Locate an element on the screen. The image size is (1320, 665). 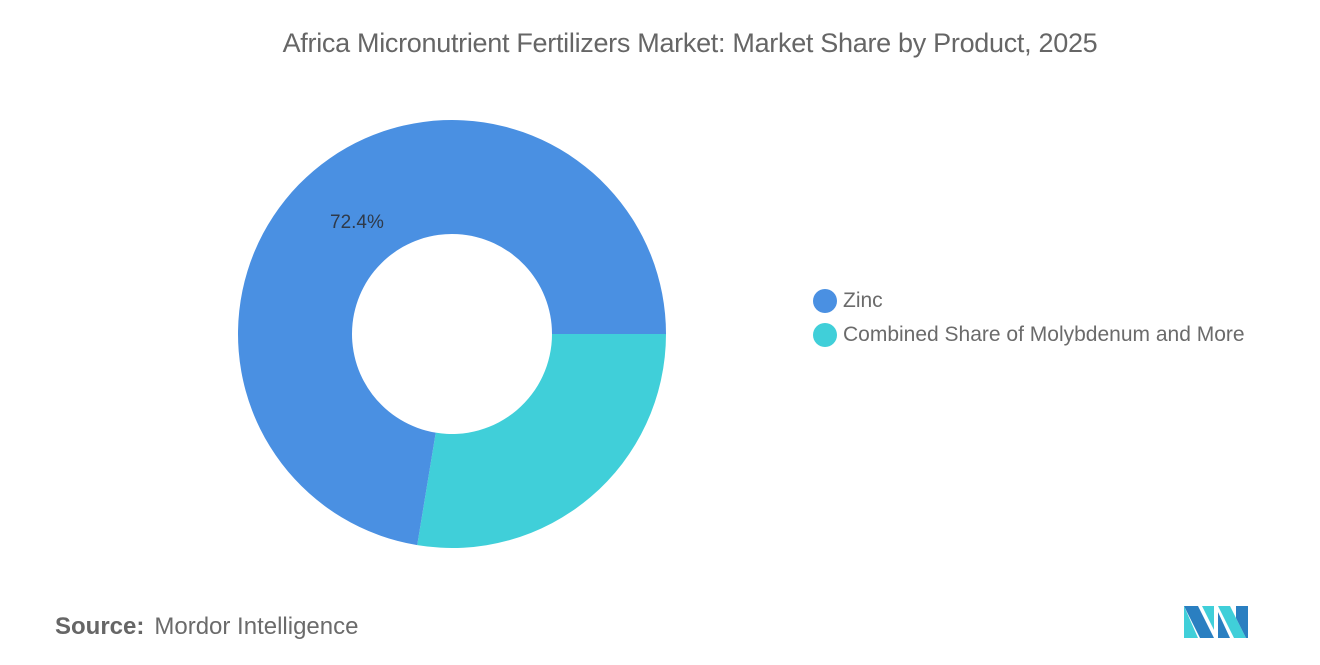
source-note: Source: Mordor Intelligence is located at coordinates (206, 627).